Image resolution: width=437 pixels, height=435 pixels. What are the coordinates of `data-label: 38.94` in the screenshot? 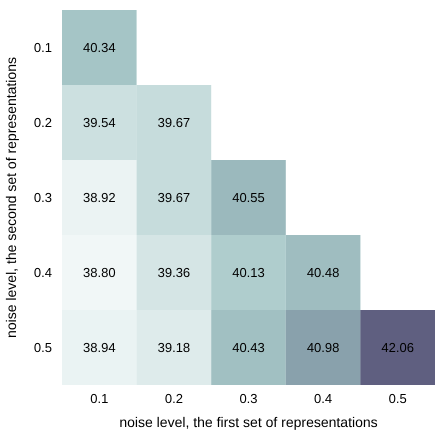 It's located at (99, 348).